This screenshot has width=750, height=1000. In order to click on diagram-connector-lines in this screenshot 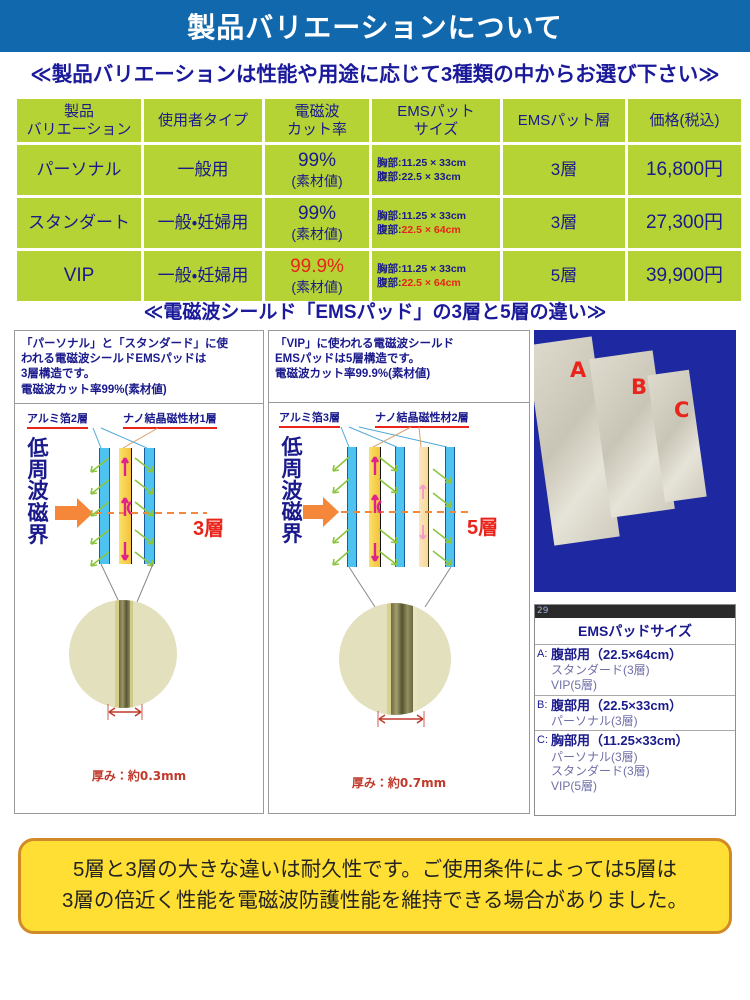, I will do `click(394, 437)`.